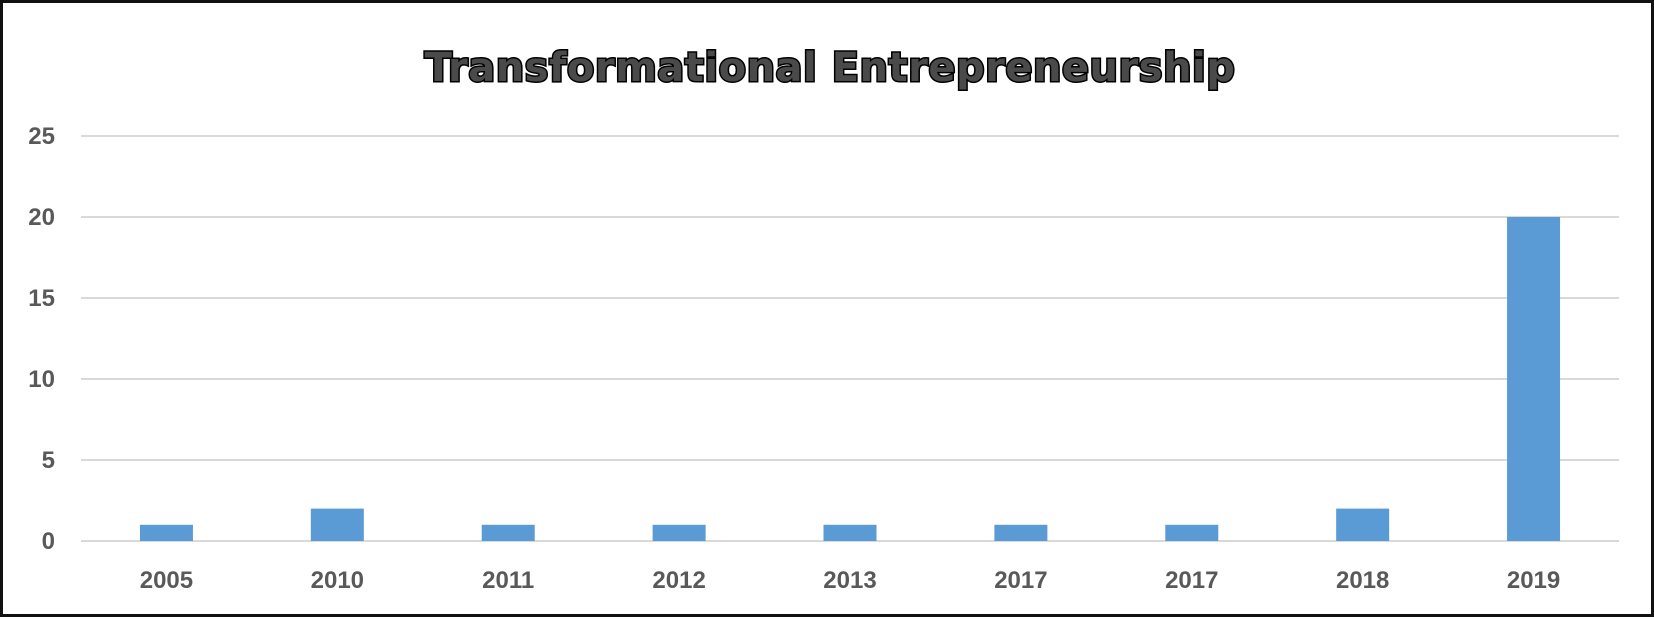 This screenshot has width=1654, height=620. What do you see at coordinates (508, 580) in the screenshot?
I see `x-tick-label: 2011` at bounding box center [508, 580].